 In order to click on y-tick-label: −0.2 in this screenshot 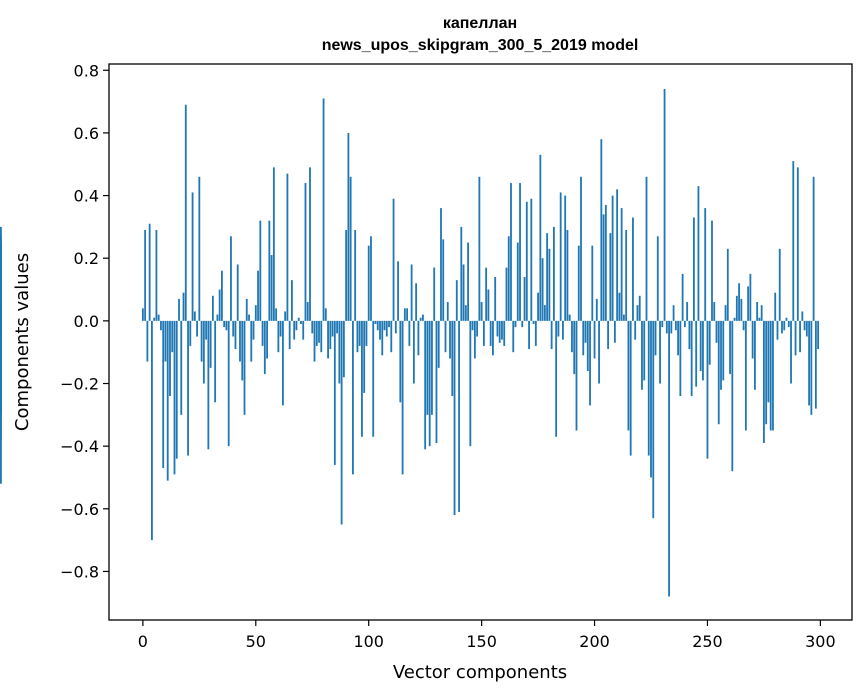, I will do `click(79, 384)`.